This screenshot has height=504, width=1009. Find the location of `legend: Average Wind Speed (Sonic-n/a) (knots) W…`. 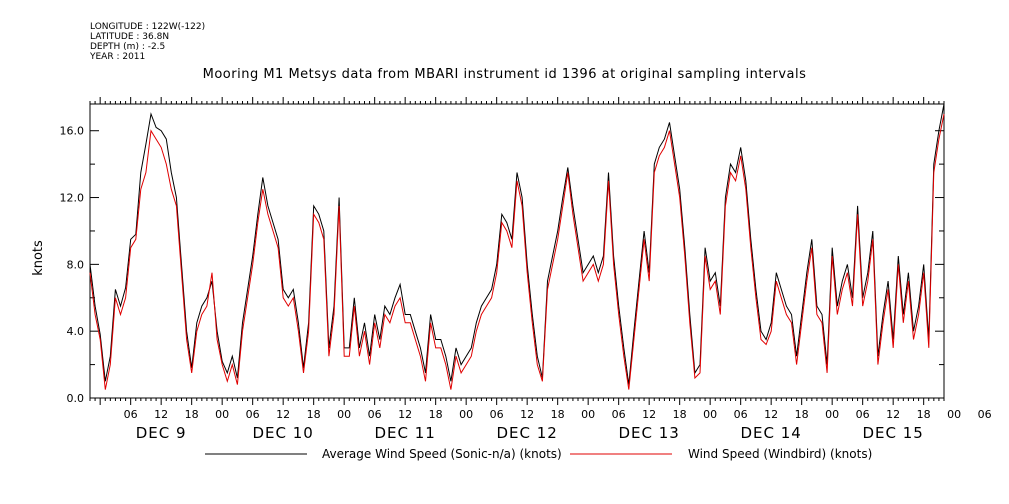

legend: Average Wind Speed (Sonic-n/a) (knots) W… is located at coordinates (538, 454).